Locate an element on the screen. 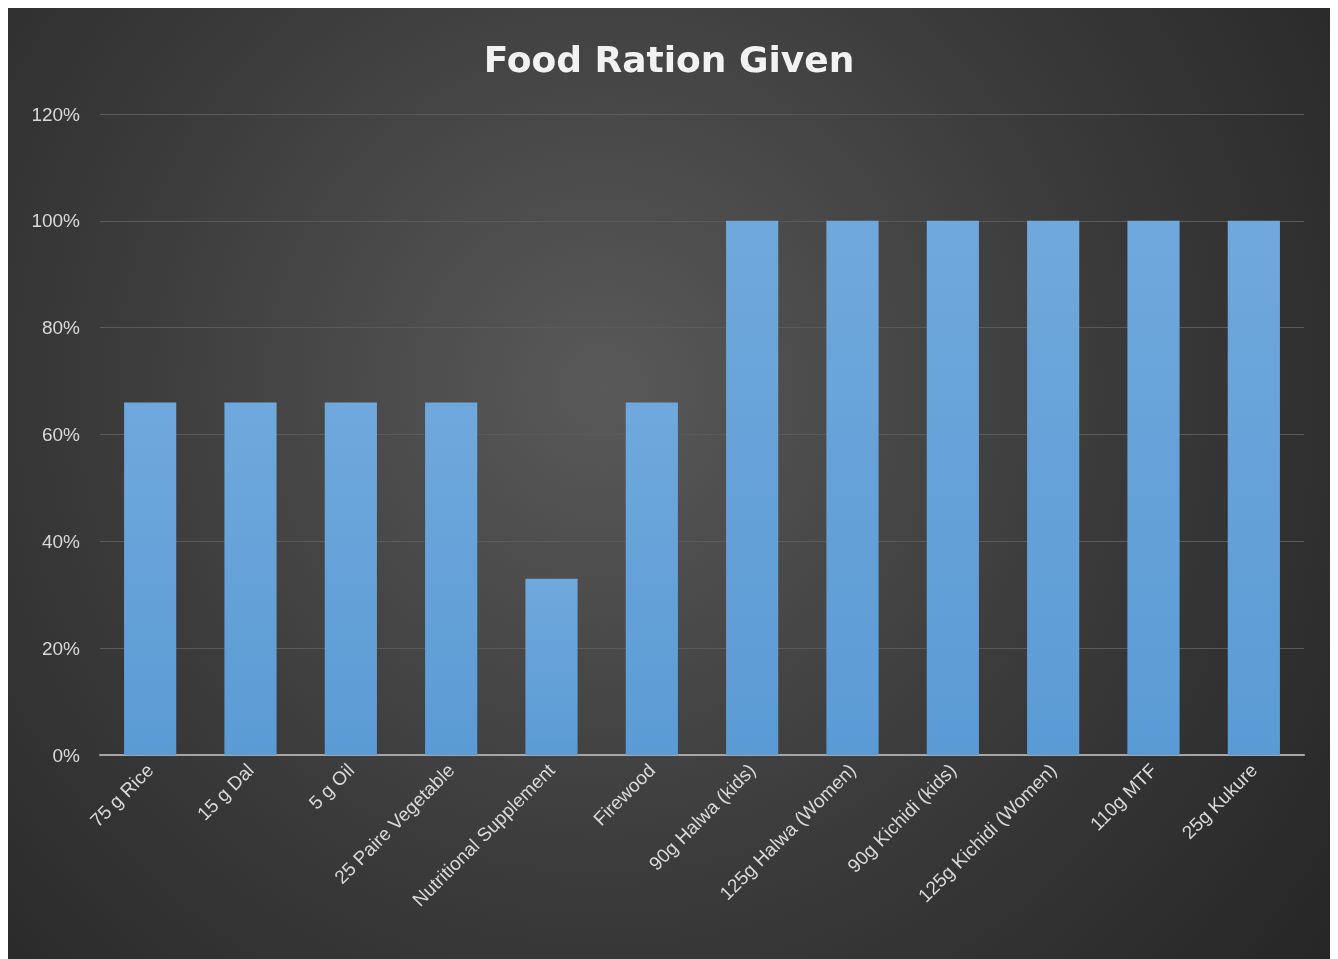  y-tick-label: 20% is located at coordinates (61, 648).